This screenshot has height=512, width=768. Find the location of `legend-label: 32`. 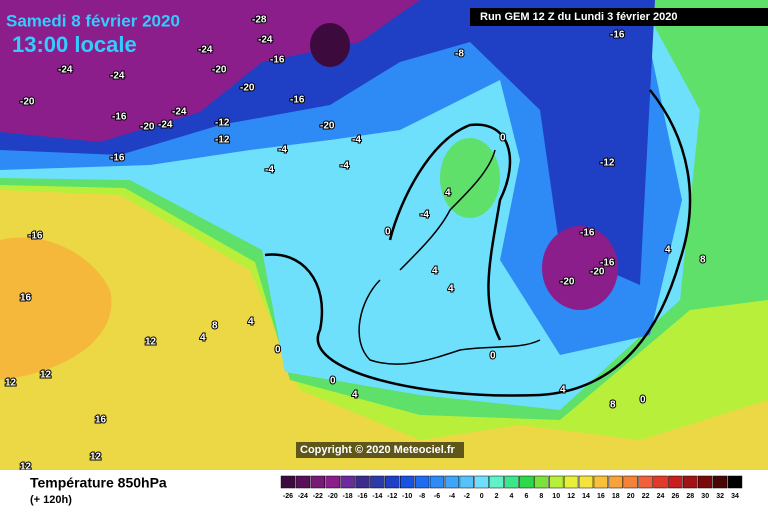

legend-label: 32 is located at coordinates (720, 496).